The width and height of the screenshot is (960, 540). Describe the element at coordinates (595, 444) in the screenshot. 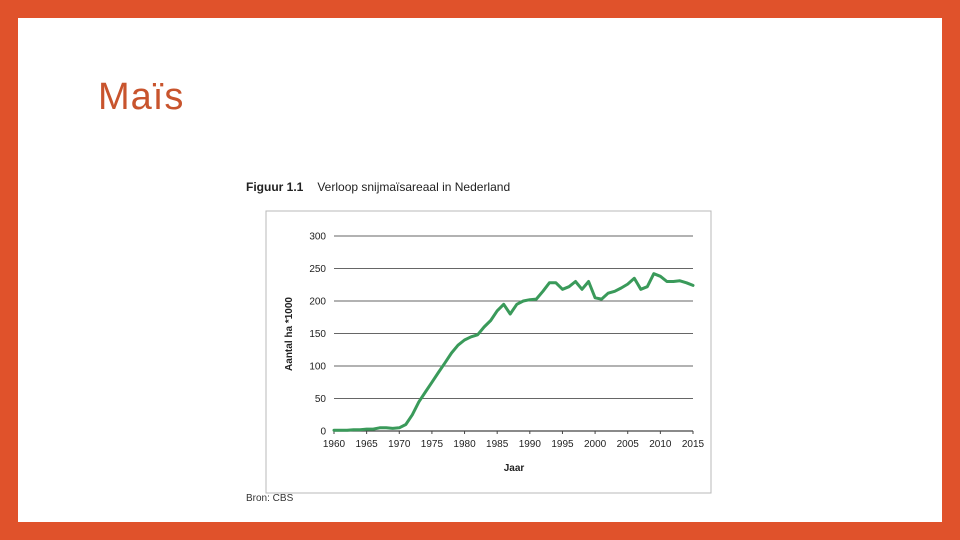

I see `x-tick-label: 2000` at that location.